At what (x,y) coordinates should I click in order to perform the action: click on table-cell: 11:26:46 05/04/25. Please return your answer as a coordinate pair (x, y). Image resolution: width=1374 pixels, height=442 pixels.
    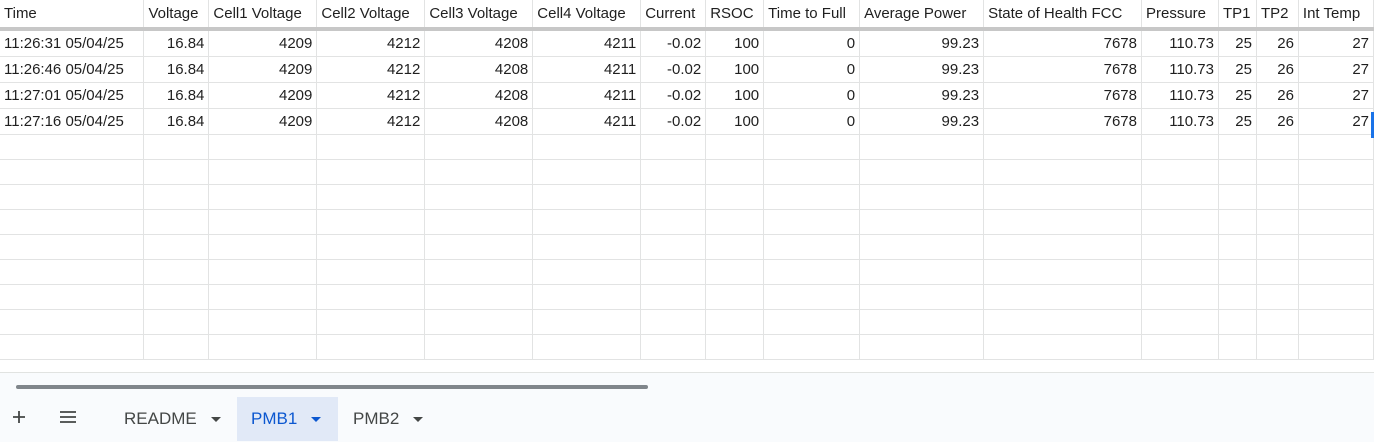
    Looking at the image, I should click on (72, 69).